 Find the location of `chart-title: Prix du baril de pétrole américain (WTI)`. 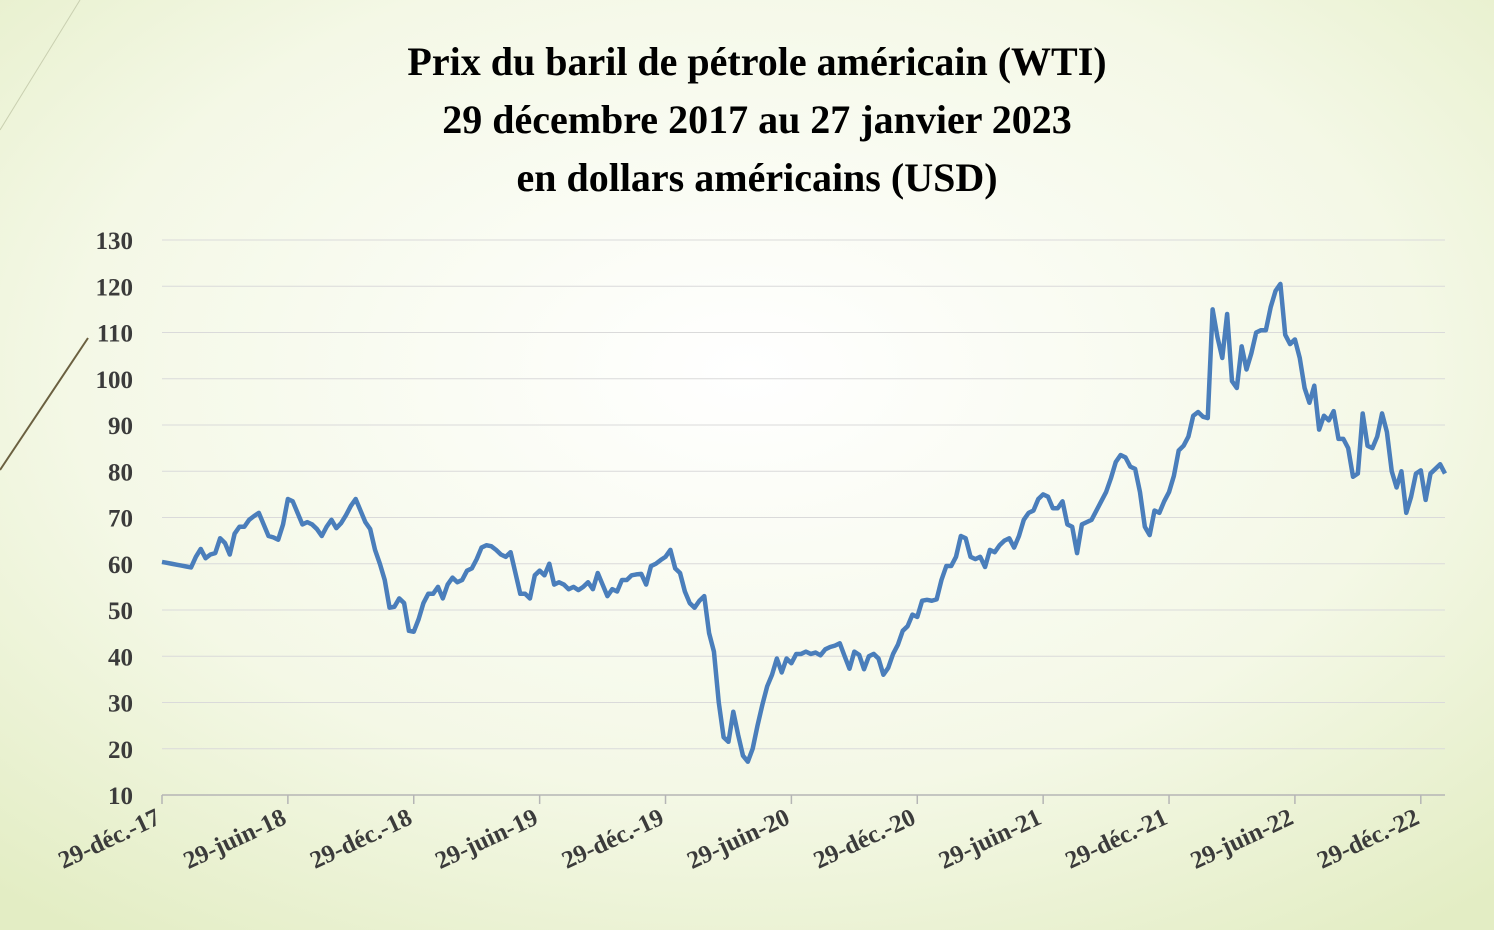

chart-title: Prix du baril de pétrole américain (WTI) is located at coordinates (756, 61).